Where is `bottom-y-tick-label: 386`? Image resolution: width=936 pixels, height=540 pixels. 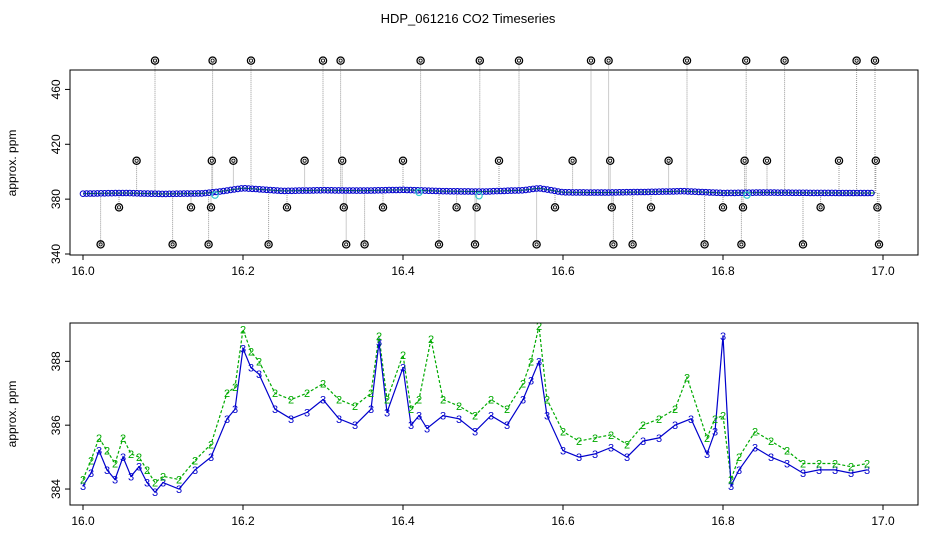 bottom-y-tick-label: 386 is located at coordinates (56, 425).